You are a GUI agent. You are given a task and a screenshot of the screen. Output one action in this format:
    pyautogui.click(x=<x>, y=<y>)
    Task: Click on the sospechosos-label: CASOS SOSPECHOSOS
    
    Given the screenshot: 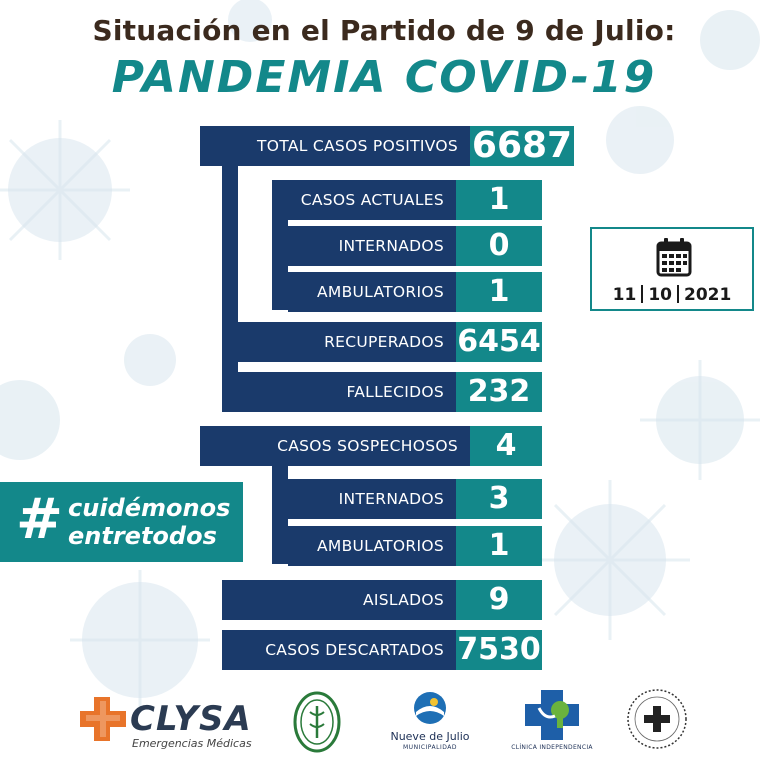 What is the action you would take?
    pyautogui.click(x=335, y=446)
    